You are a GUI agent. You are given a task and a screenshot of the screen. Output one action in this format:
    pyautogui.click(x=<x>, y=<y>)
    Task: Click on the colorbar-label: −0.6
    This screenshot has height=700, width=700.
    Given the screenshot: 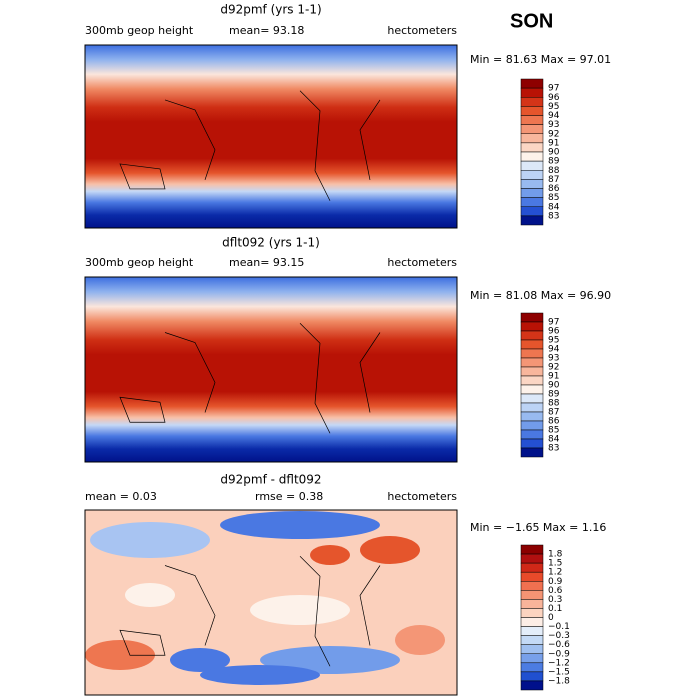 What is the action you would take?
    pyautogui.click(x=559, y=645)
    